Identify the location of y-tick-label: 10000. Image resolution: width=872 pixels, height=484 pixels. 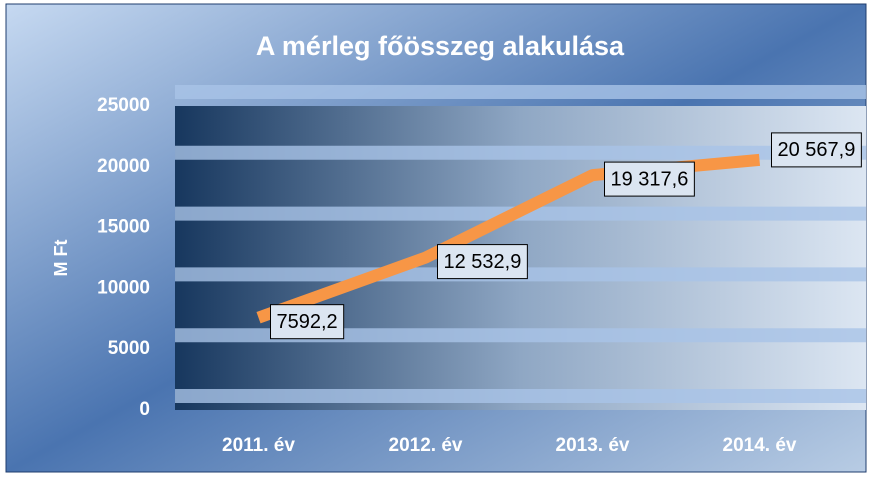
(123, 287).